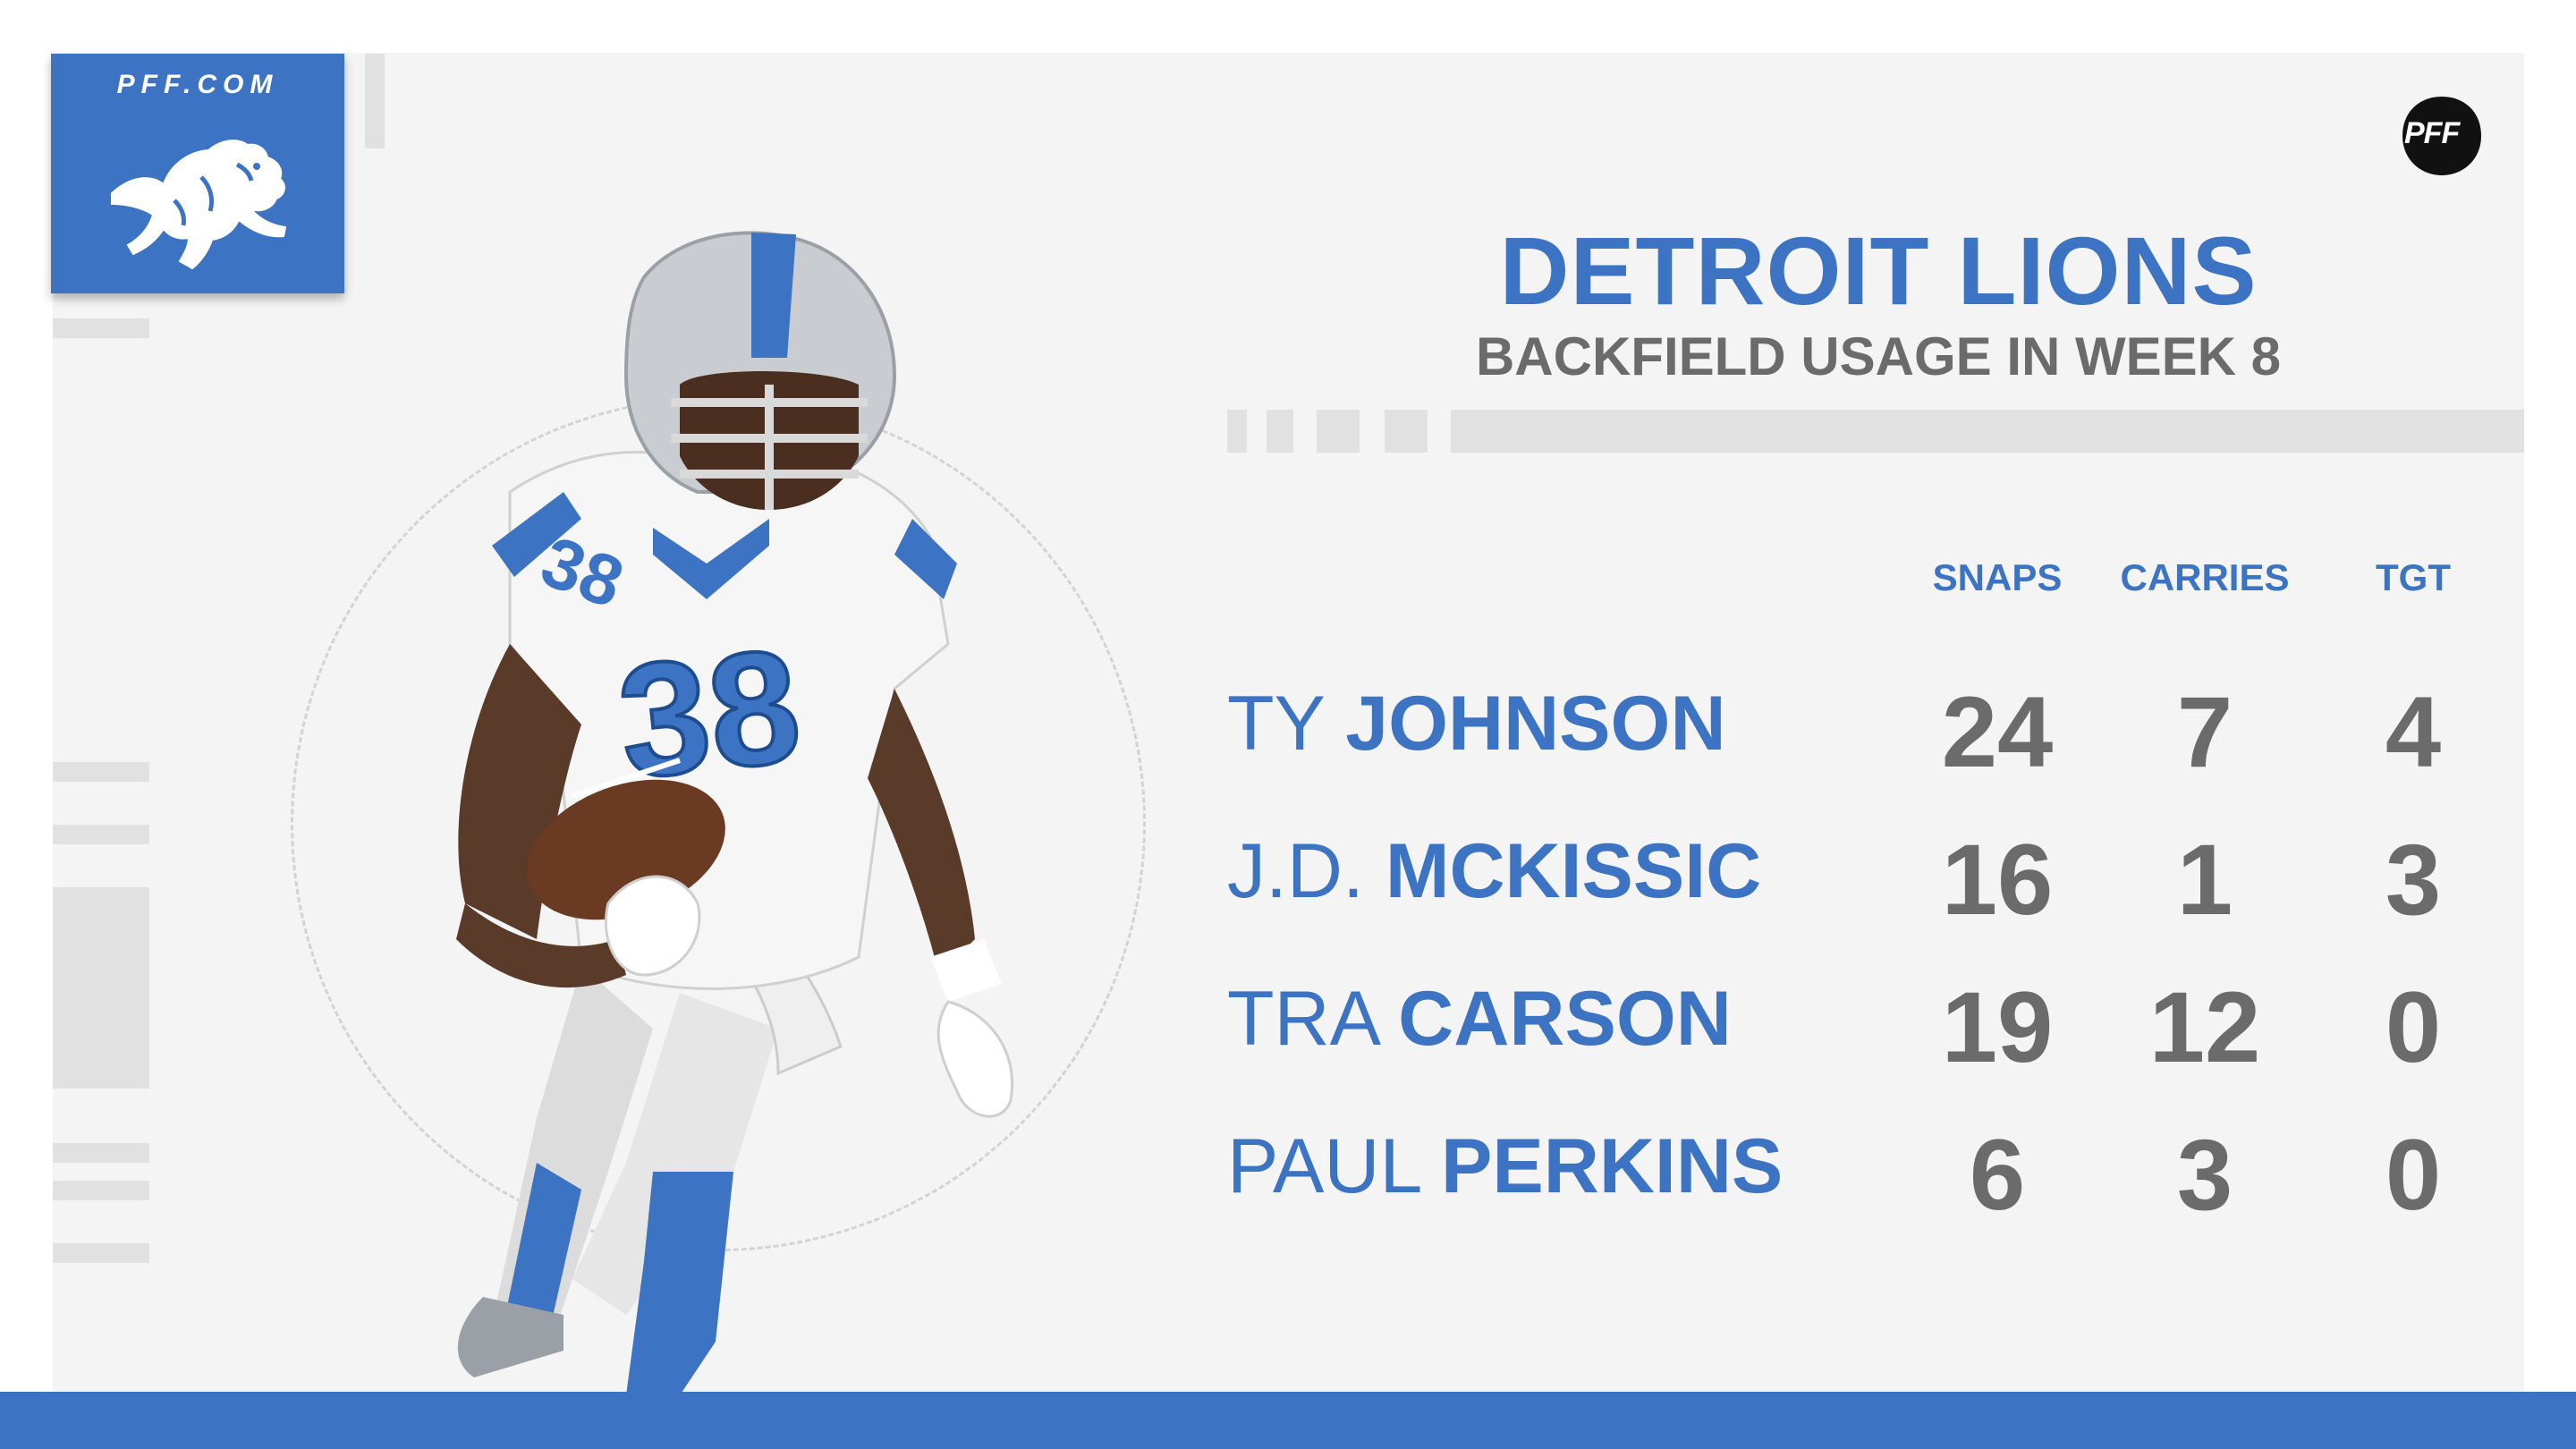  Describe the element at coordinates (199, 205) in the screenshot. I see `lion-icon` at that location.